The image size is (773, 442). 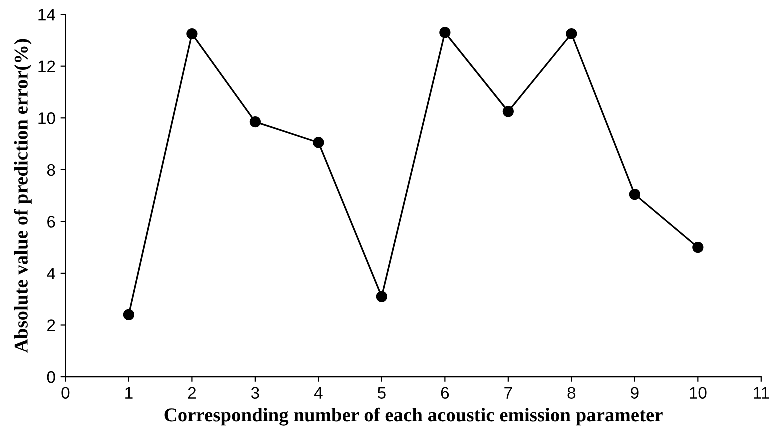 I want to click on y-tick-label: 12, so click(x=47, y=66).